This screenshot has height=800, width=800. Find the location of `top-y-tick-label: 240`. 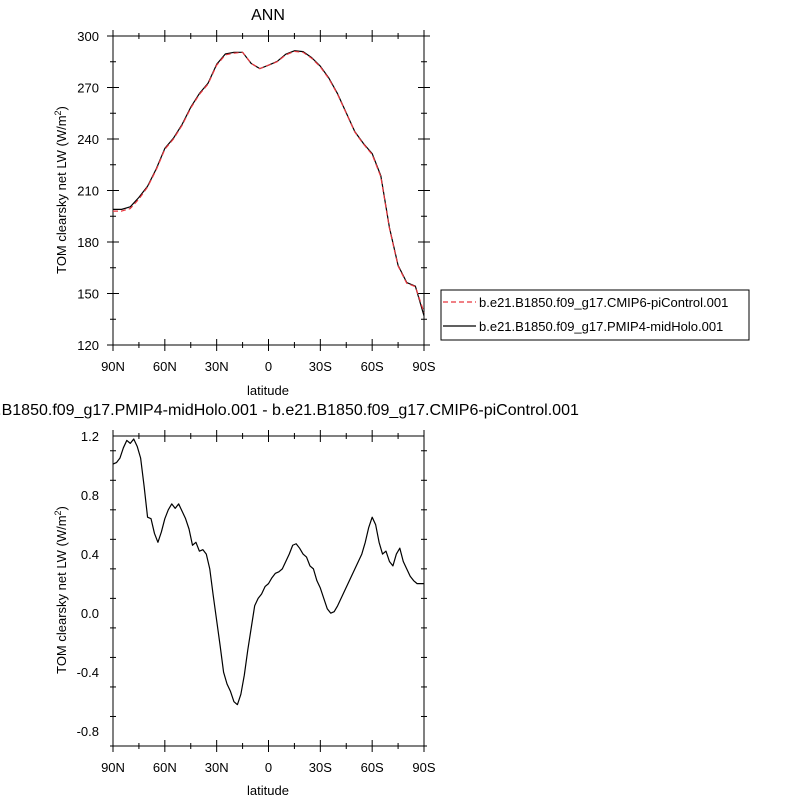

top-y-tick-label: 240 is located at coordinates (88, 139).